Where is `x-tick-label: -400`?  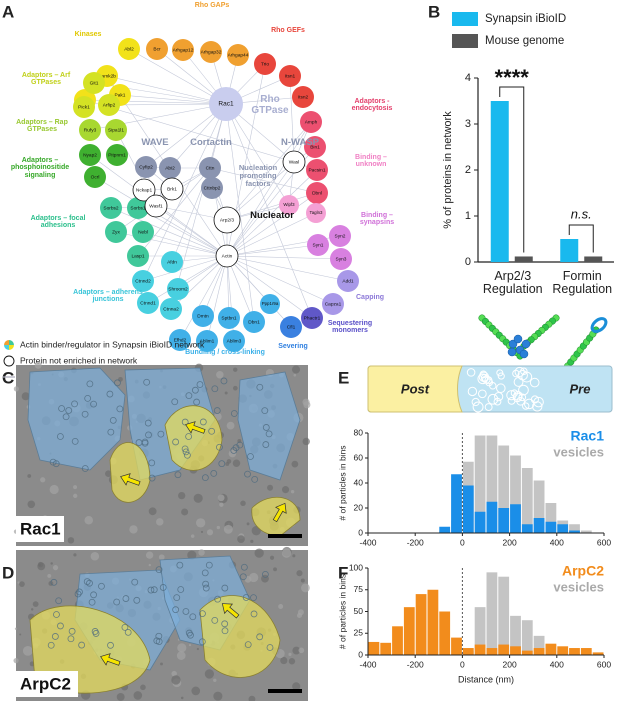 x-tick-label: -400 is located at coordinates (367, 664).